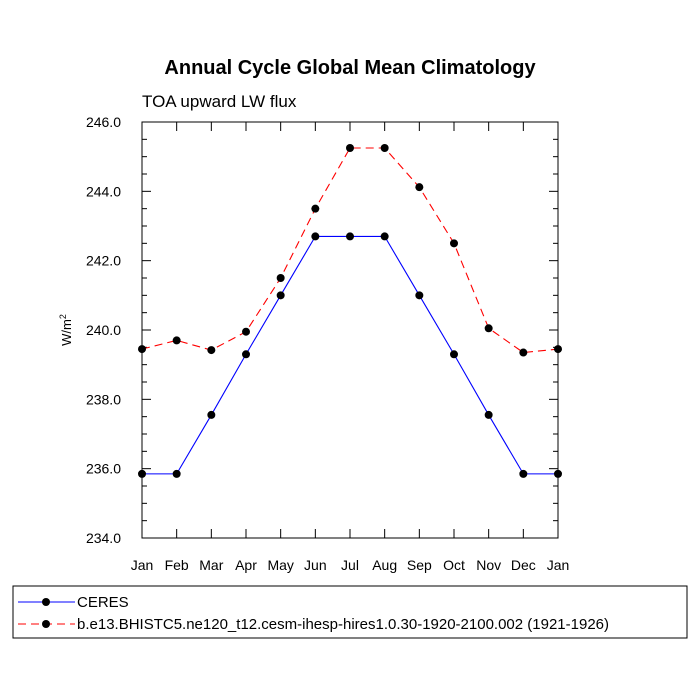 This screenshot has width=700, height=700. I want to click on x-tick-label: Mar, so click(211, 565).